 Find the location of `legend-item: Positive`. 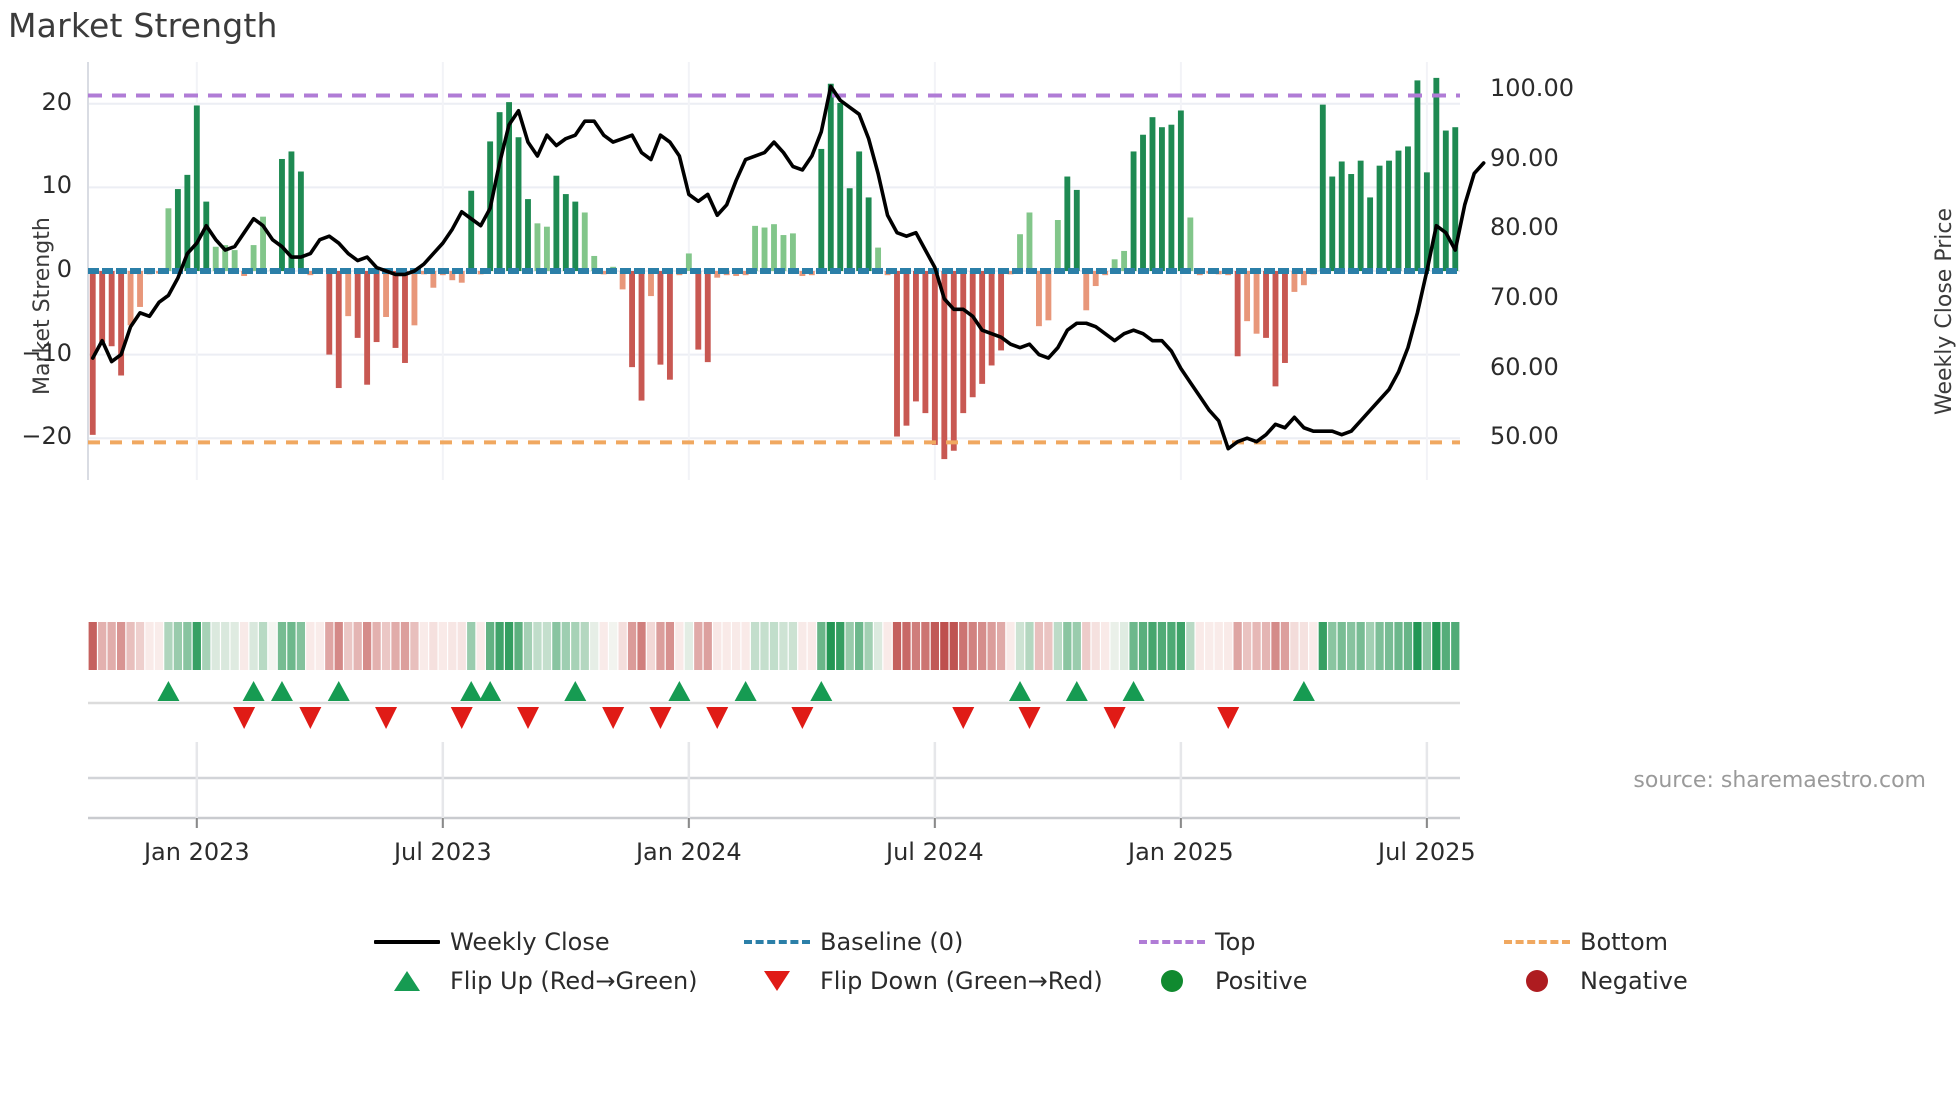

legend-item: Positive is located at coordinates (1221, 980).